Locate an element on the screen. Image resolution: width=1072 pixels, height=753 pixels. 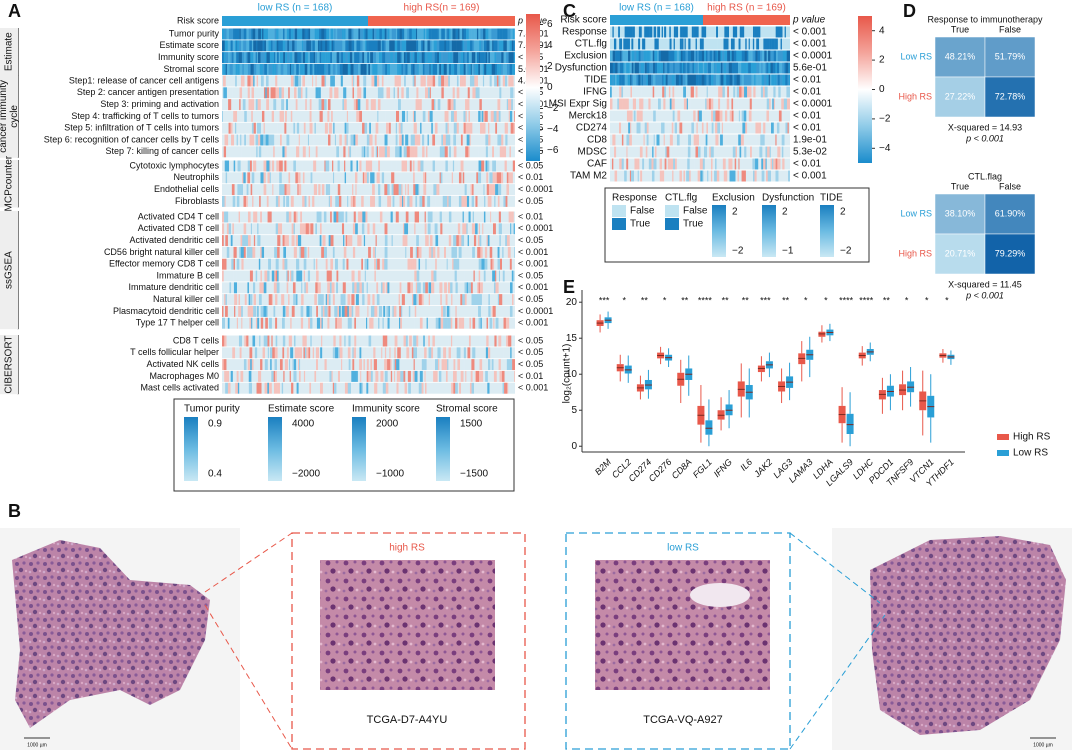
p-value: < 0.05 is located at coordinates (530, 240).